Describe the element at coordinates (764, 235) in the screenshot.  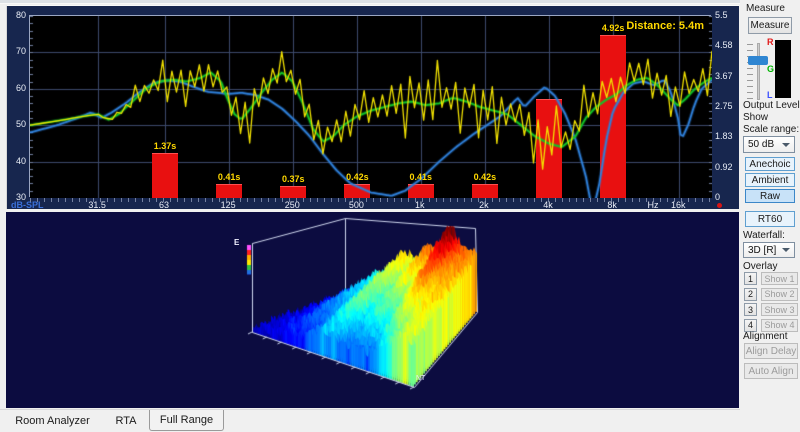
I see `waterfall-label: Waterfall:` at that location.